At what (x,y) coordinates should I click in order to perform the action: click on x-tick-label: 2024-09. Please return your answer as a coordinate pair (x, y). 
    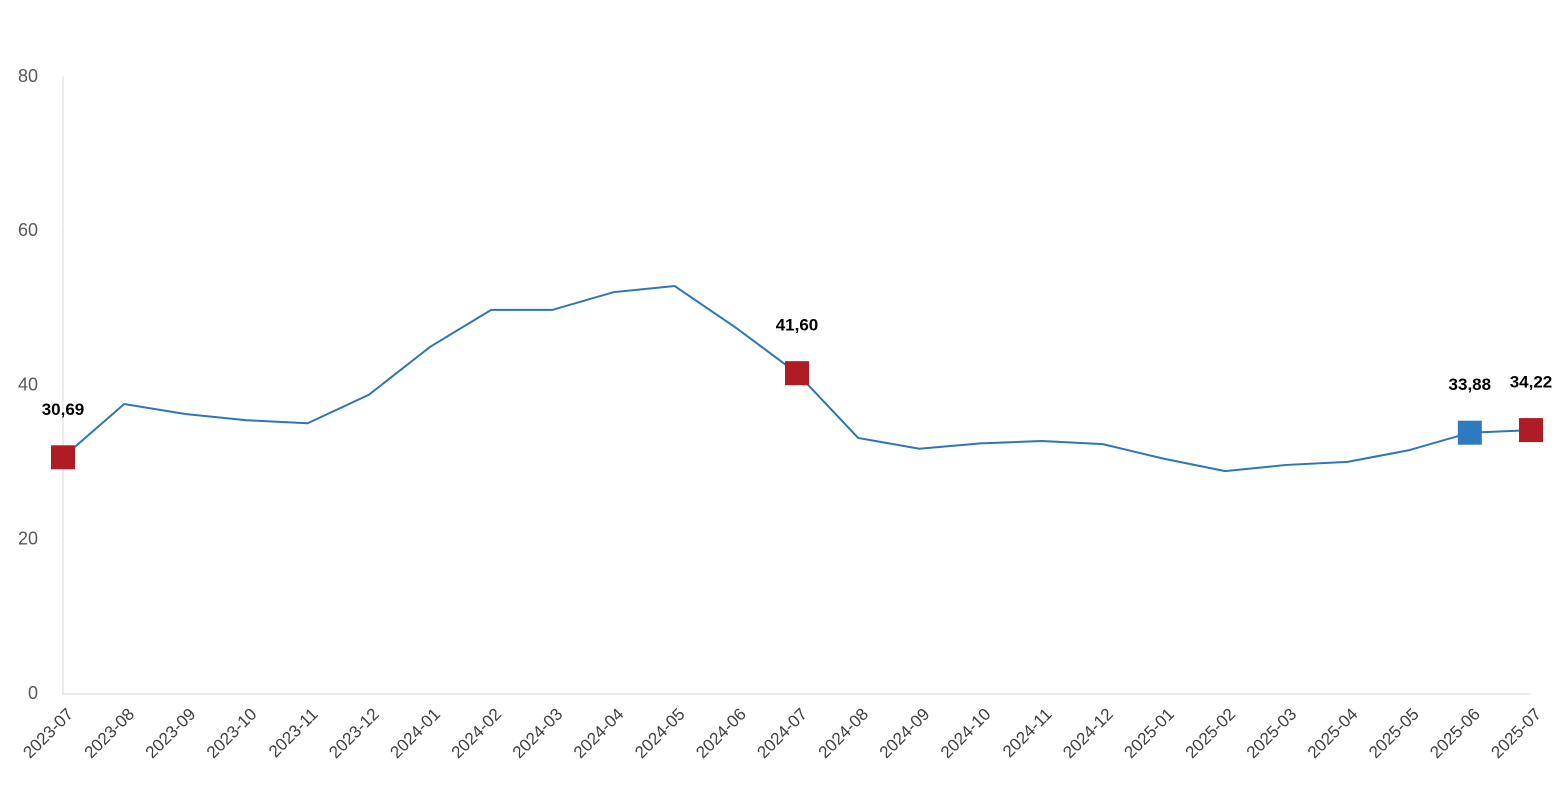
    Looking at the image, I should click on (905, 734).